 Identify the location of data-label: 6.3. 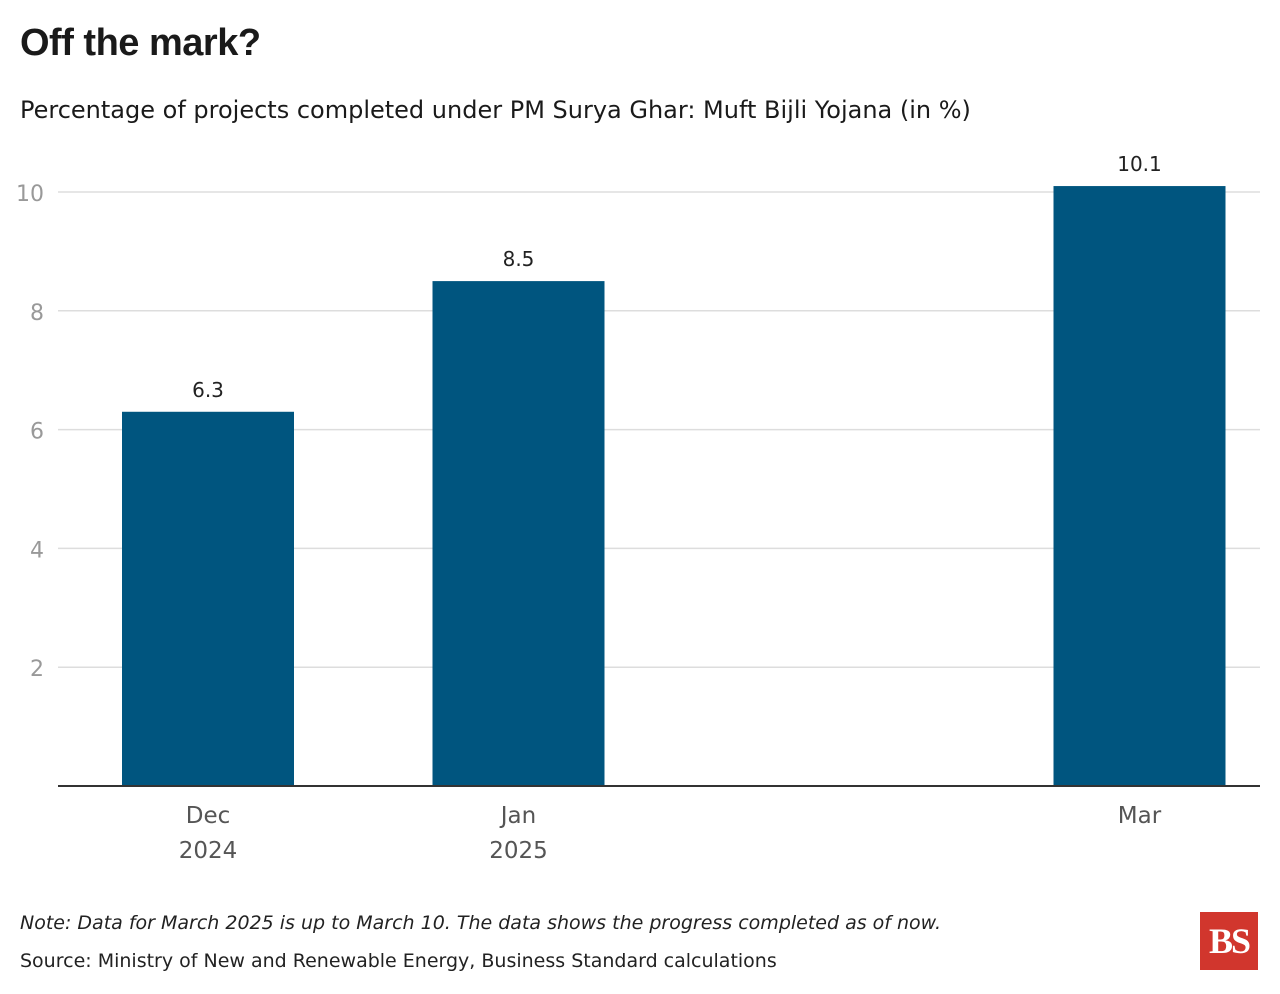
(208, 390).